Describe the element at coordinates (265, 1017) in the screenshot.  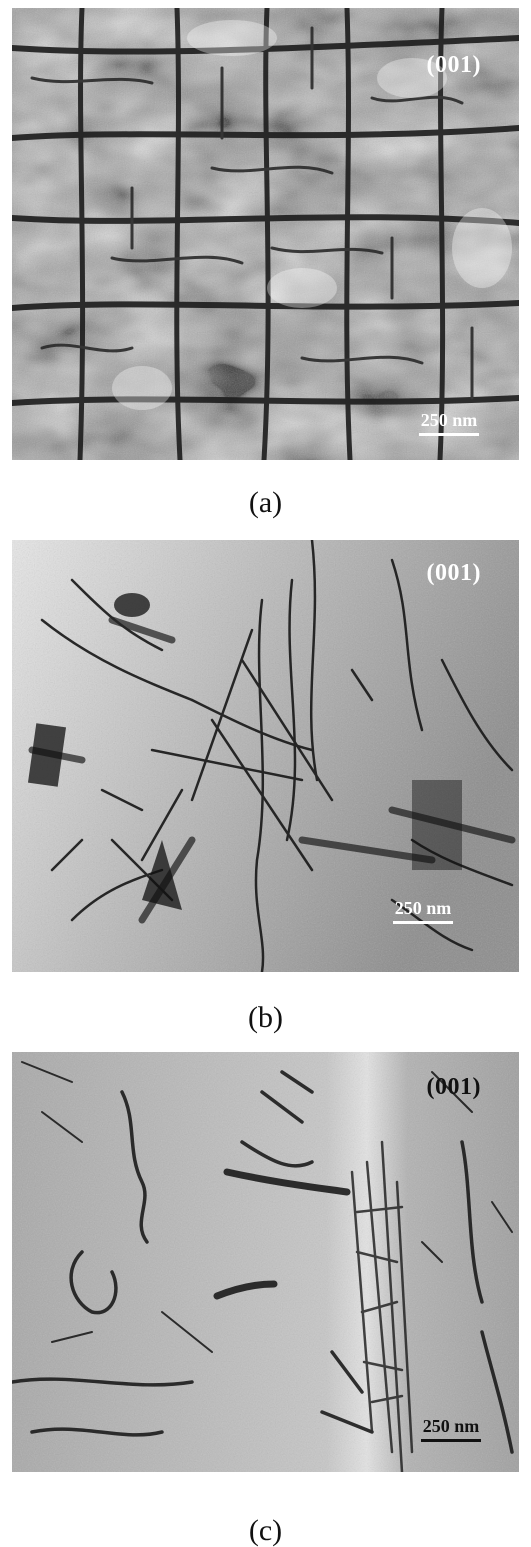
I see `panel-caption-b: (b)` at that location.